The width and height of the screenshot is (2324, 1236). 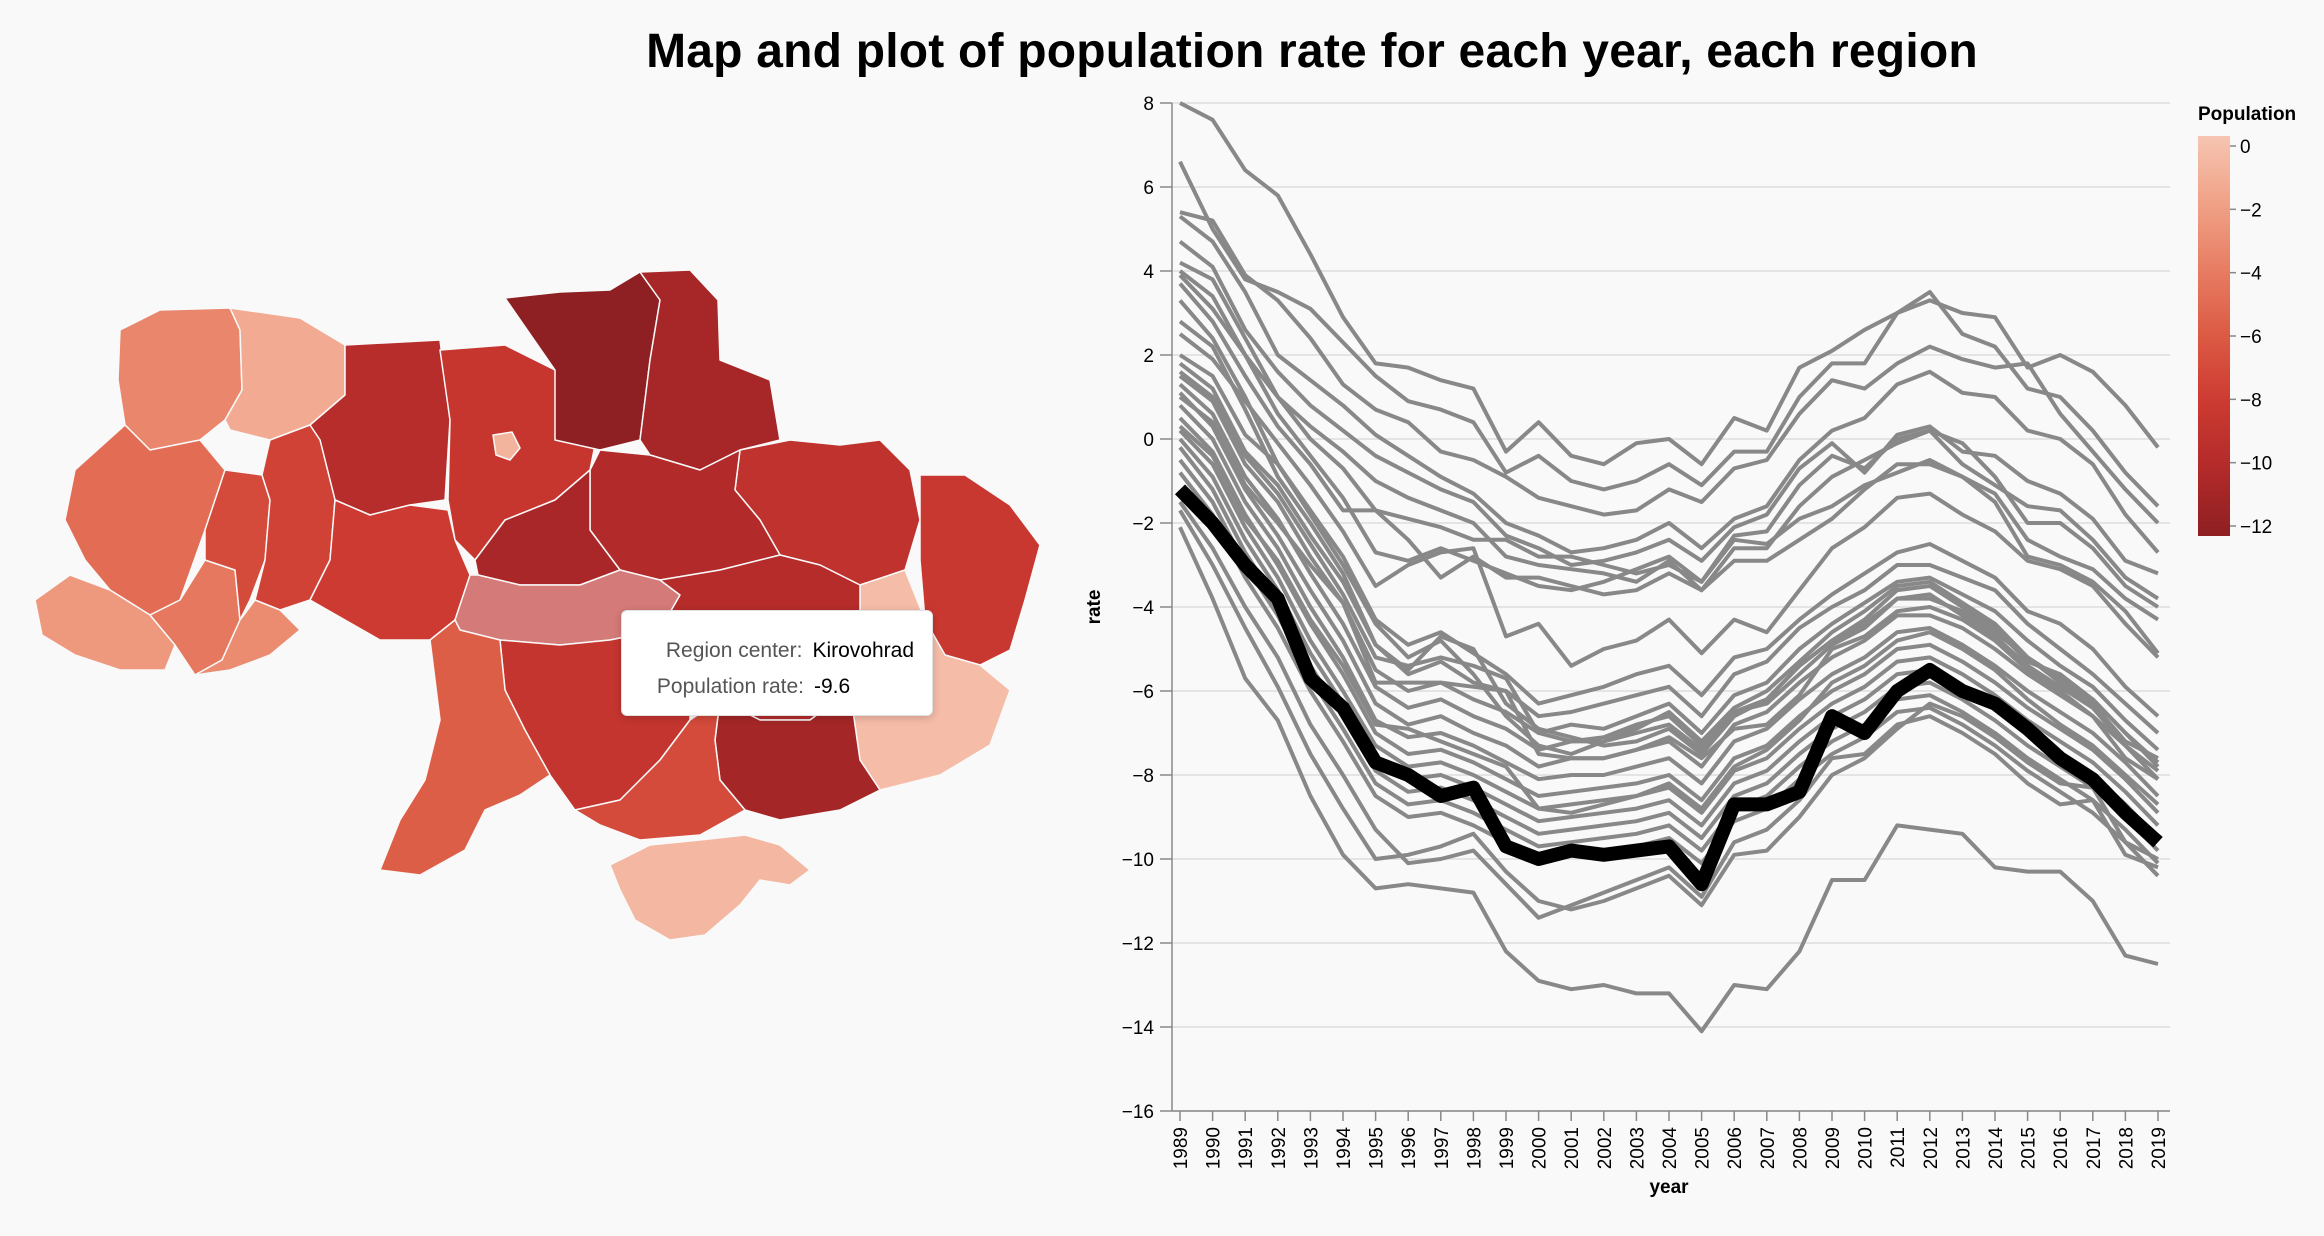 I want to click on y-tick-label: −16, so click(x=1138, y=1112).